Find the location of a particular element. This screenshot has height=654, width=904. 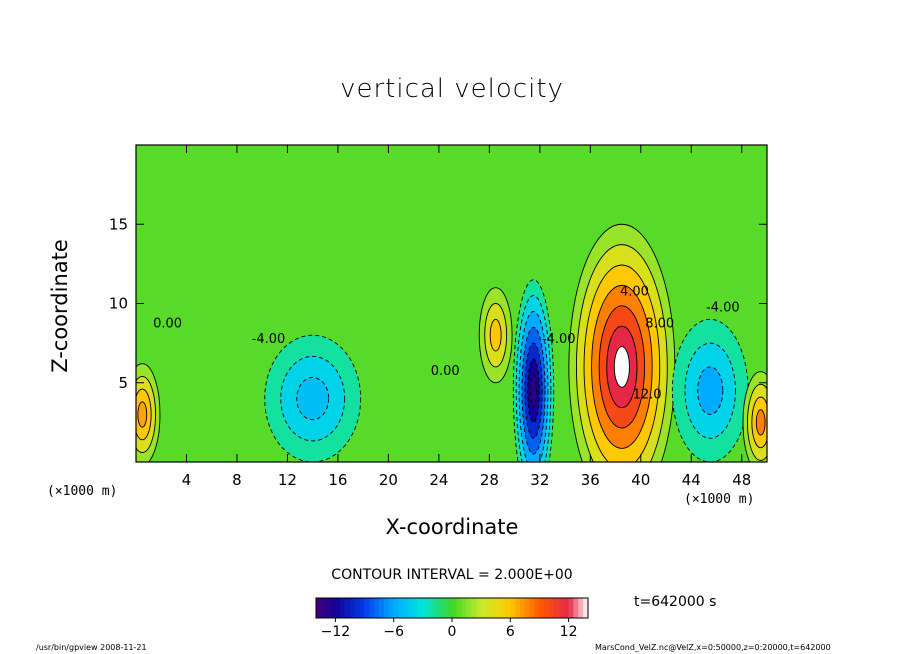

contour-label-7: 0.00 is located at coordinates (167, 323).